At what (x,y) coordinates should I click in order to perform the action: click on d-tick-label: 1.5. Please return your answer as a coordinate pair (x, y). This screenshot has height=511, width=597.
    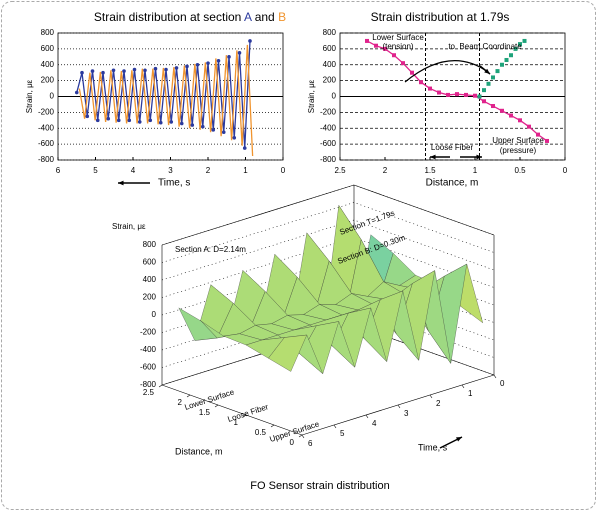
    Looking at the image, I should click on (205, 412).